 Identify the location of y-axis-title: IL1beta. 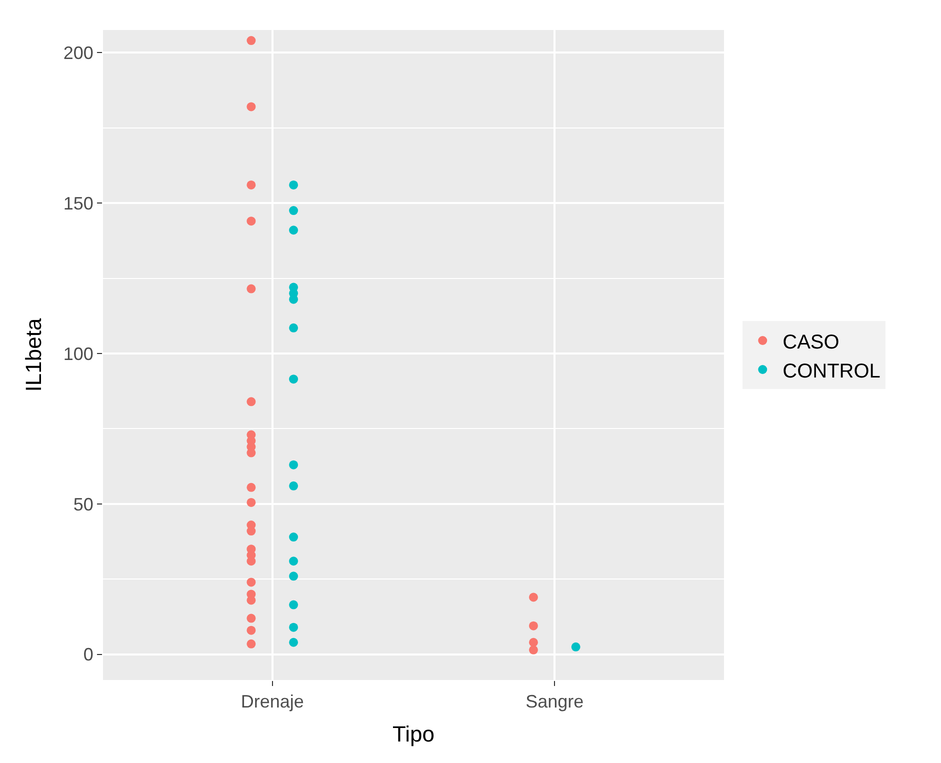
(33, 355).